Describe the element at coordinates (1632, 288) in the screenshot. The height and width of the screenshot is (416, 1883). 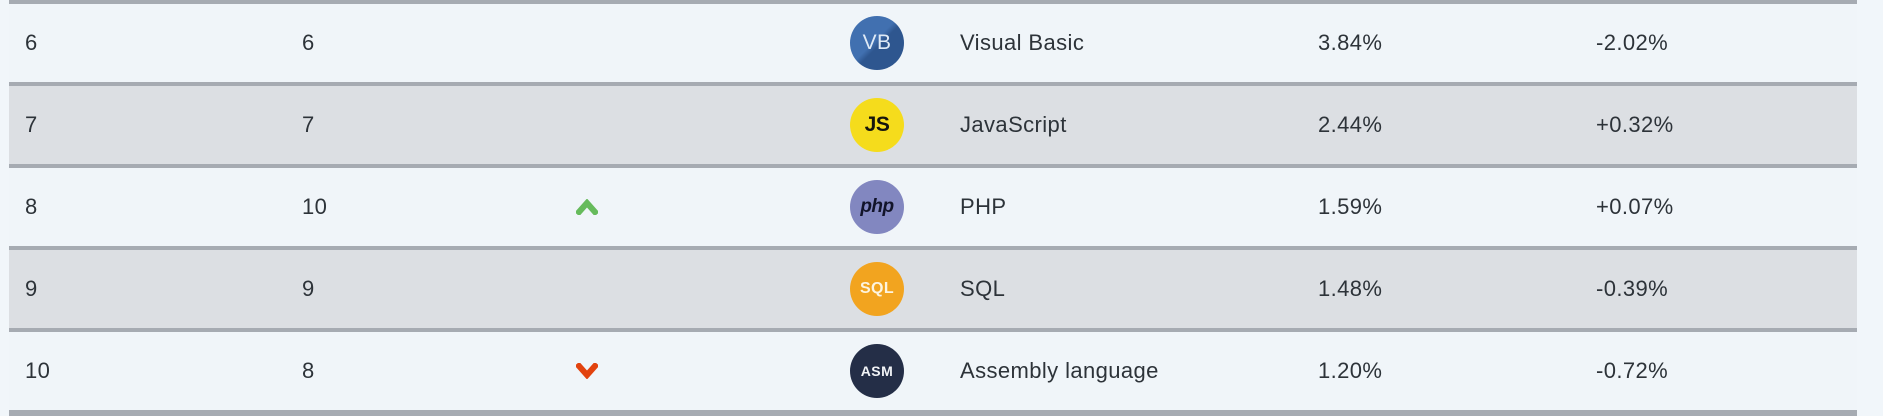
I see `change-cell: -0.39%` at that location.